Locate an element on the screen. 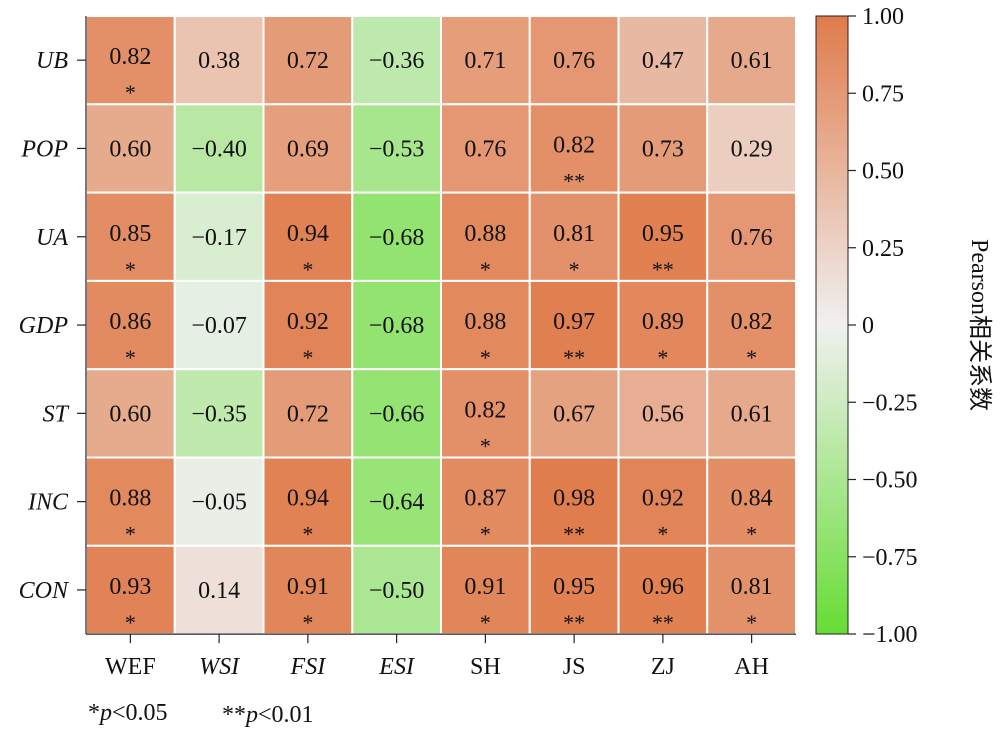 This screenshot has height=732, width=1000. cell-value-label: 0.29 is located at coordinates (752, 149).